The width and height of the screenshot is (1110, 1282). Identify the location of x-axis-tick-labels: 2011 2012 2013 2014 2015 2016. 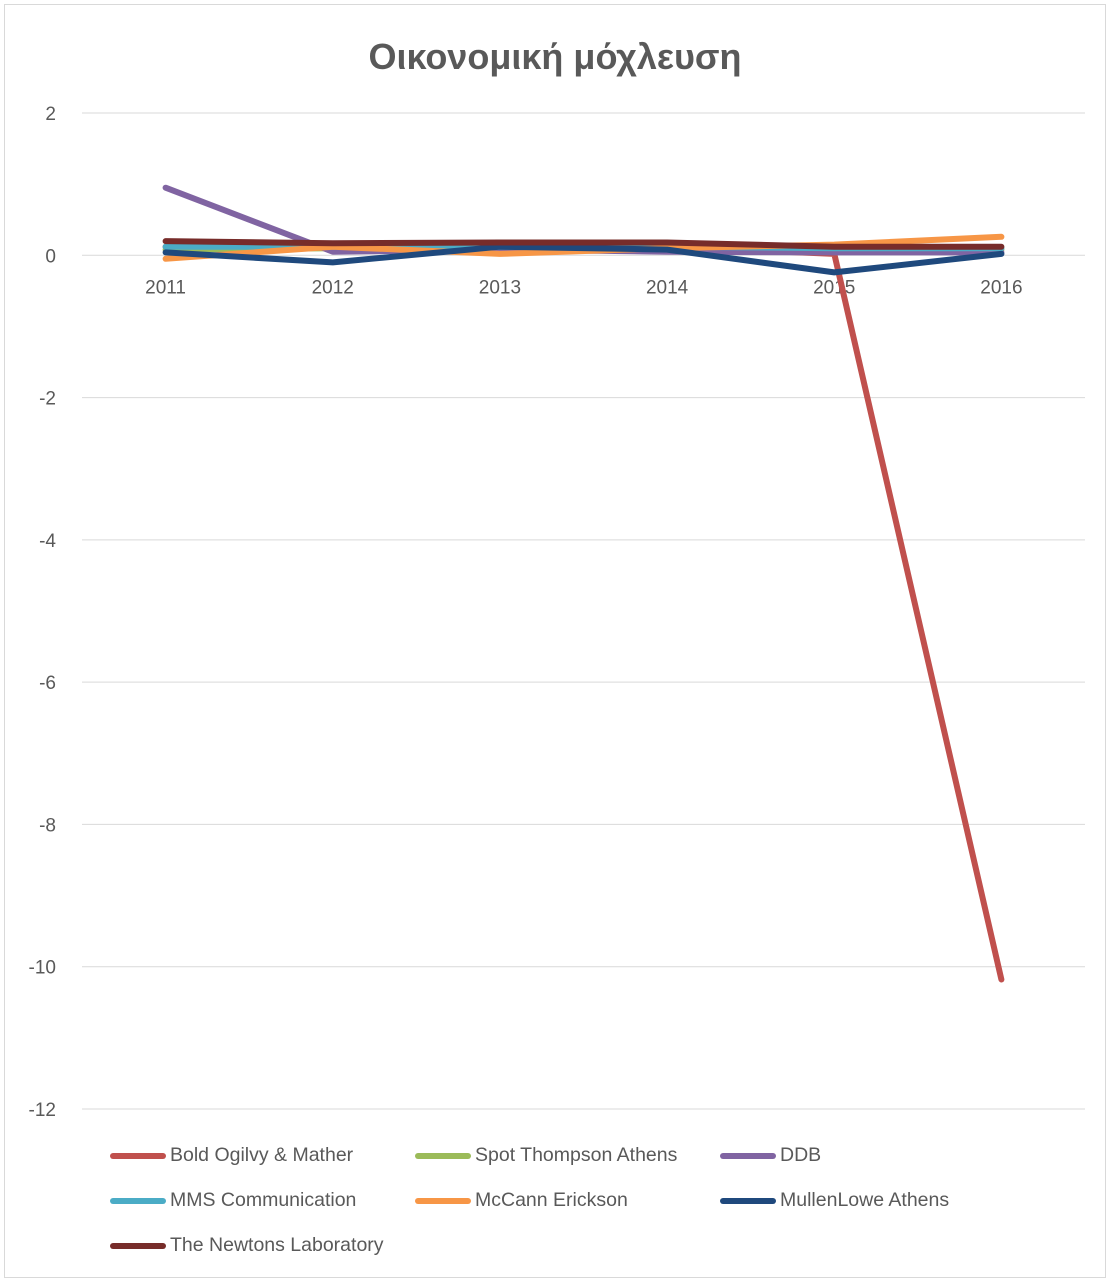
(583, 287).